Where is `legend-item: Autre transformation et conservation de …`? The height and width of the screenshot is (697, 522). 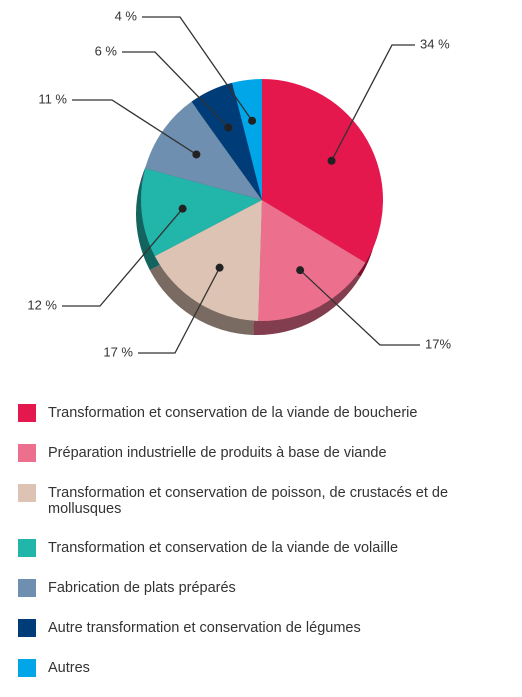 legend-item: Autre transformation et conservation de … is located at coordinates (268, 627).